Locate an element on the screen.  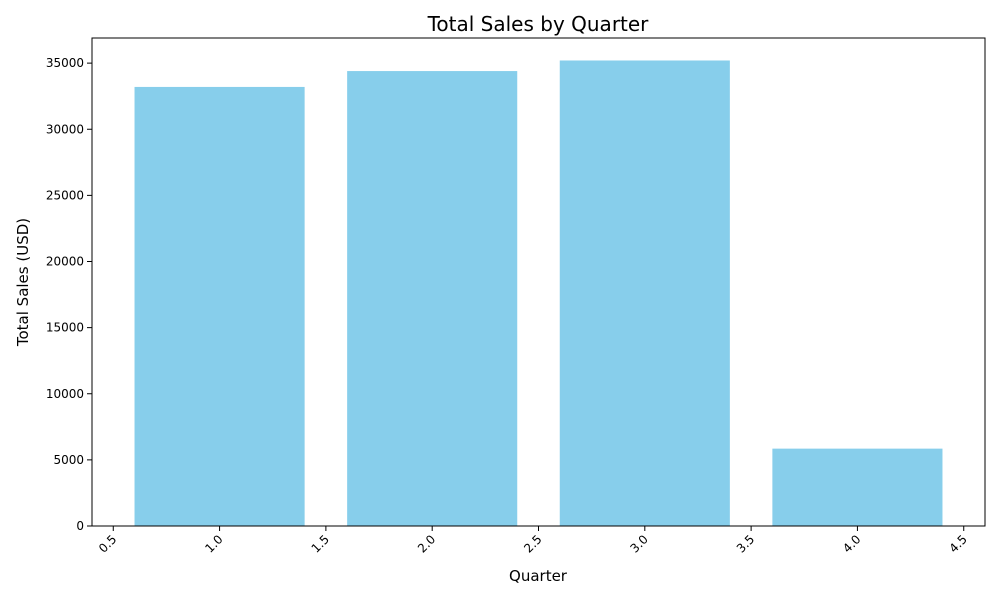
y-axis-label: Total Sales (USD) is located at coordinates (23, 282).